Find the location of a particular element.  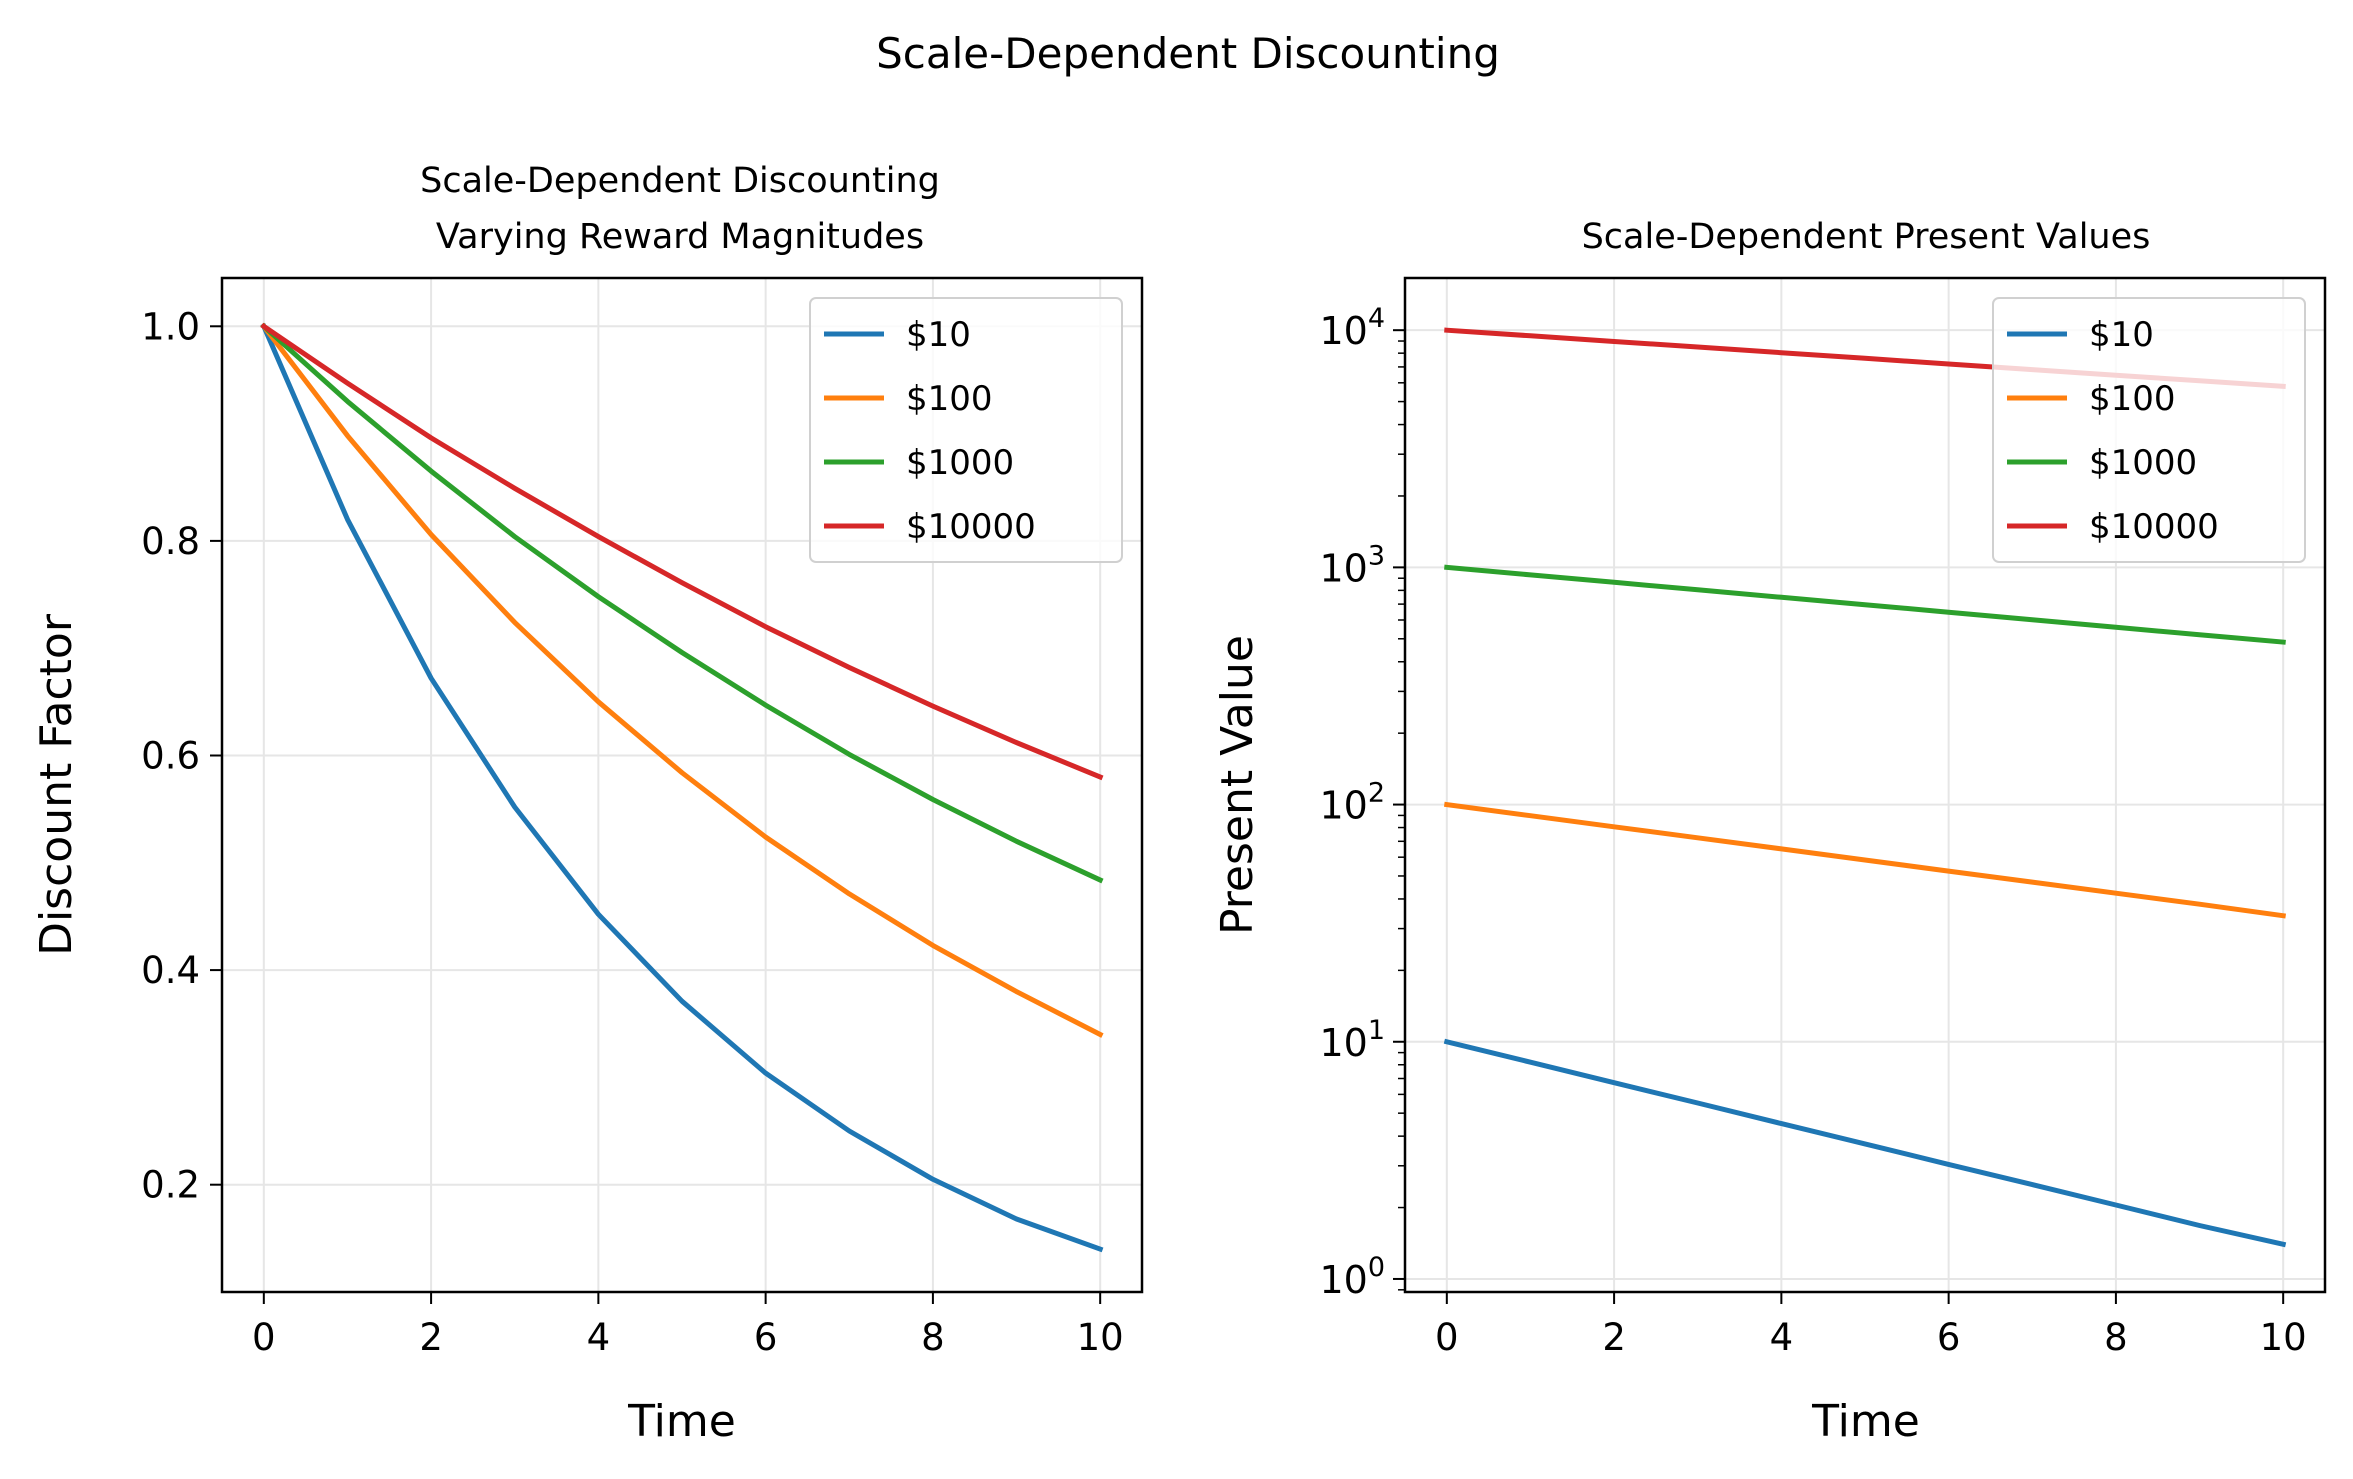

y-tick-label: 0.8 is located at coordinates (170, 541).